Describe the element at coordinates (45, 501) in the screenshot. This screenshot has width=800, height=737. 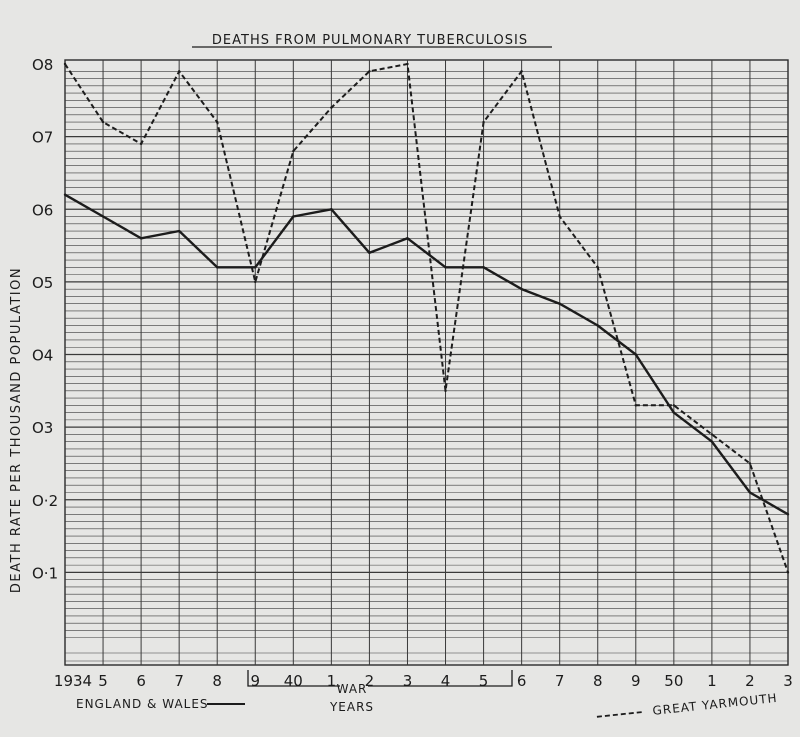
I see `y-tick-label: O·2` at that location.